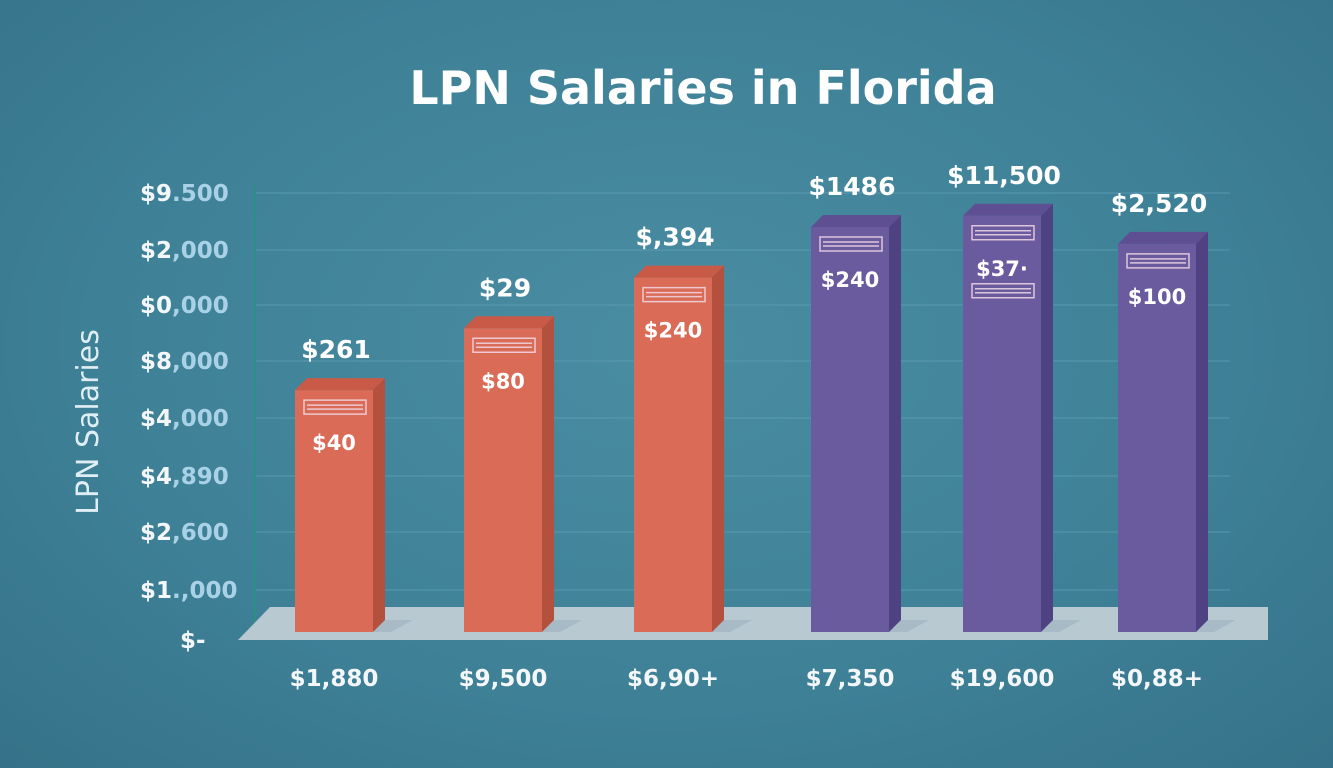 Image resolution: width=1333 pixels, height=768 pixels. I want to click on bar-group: $100 $2,520, so click(1173, 410).